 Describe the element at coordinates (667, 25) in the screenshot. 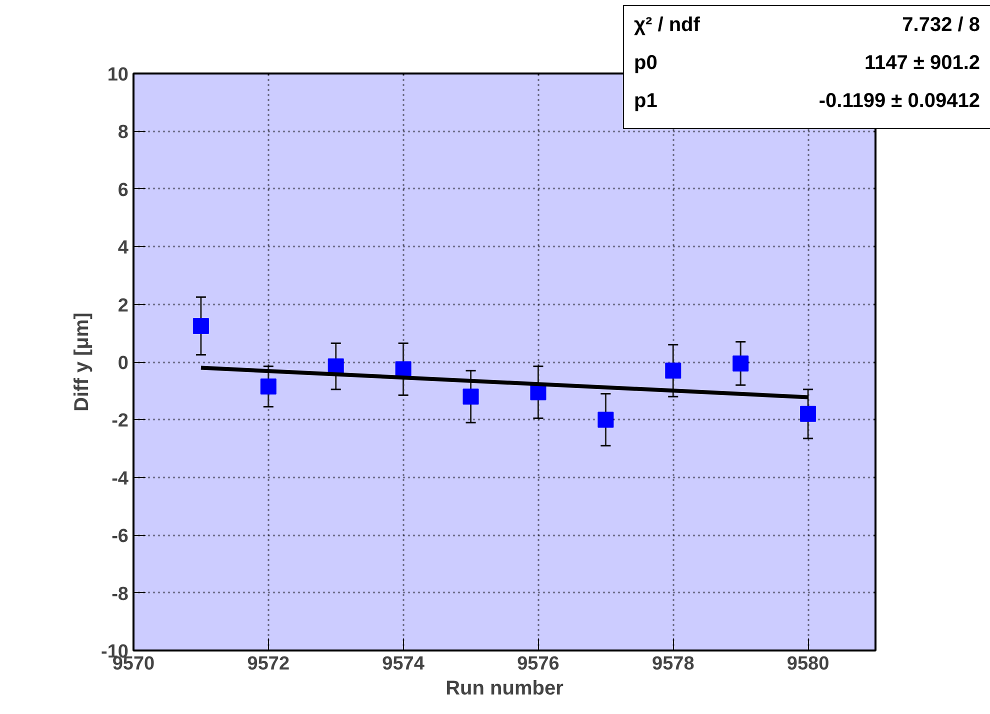

I see `text: χ² / ndf` at that location.